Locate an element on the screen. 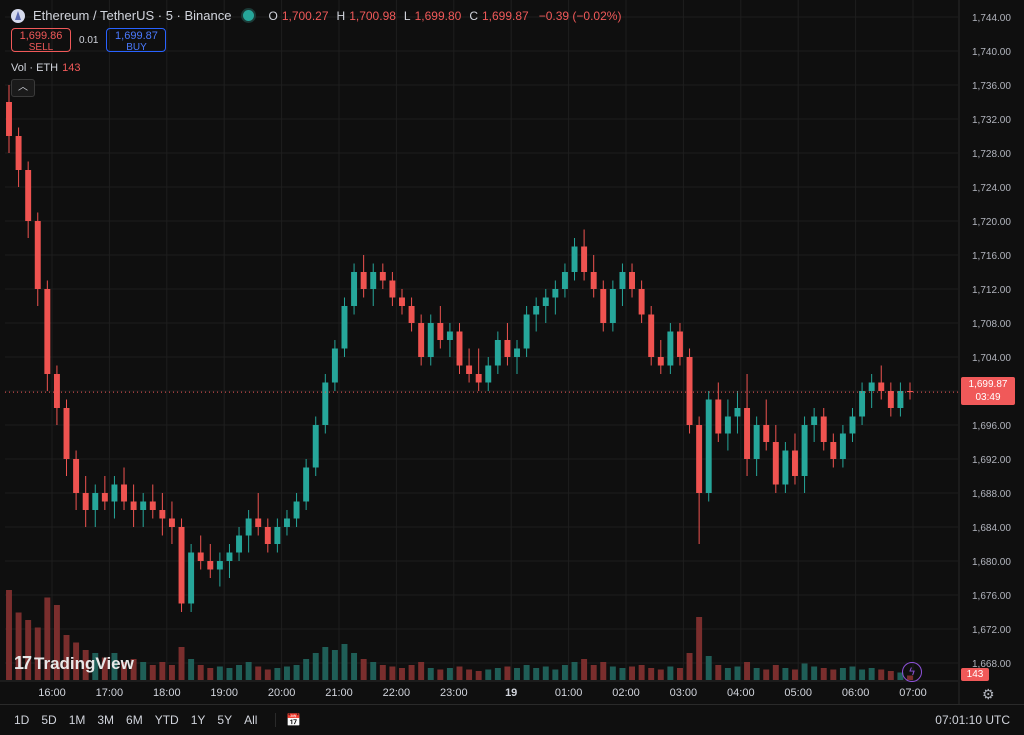 This screenshot has width=1024, height=735. range-1m: 1M is located at coordinates (77, 720).